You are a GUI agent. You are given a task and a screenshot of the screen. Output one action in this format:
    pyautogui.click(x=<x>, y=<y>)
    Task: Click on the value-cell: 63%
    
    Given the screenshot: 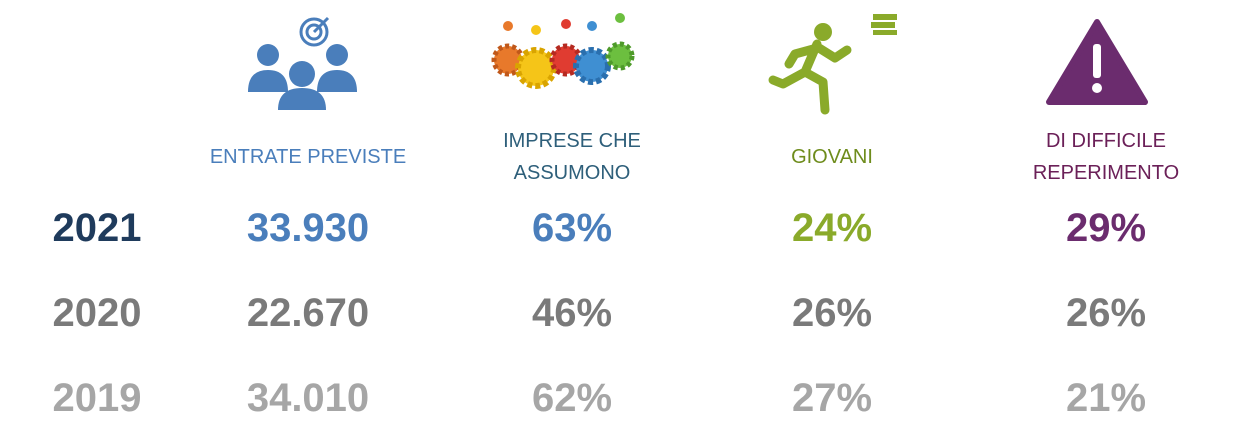 What is the action you would take?
    pyautogui.click(x=572, y=228)
    